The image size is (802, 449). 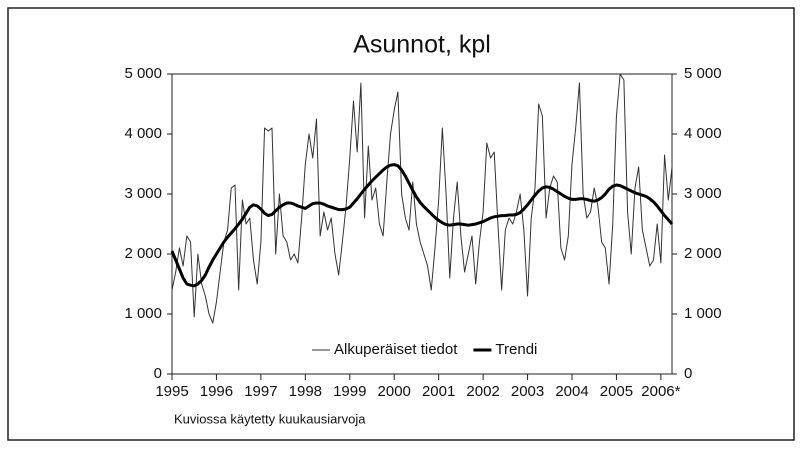 What do you see at coordinates (396, 349) in the screenshot?
I see `legend-label: Alkuperäiset tiedot` at bounding box center [396, 349].